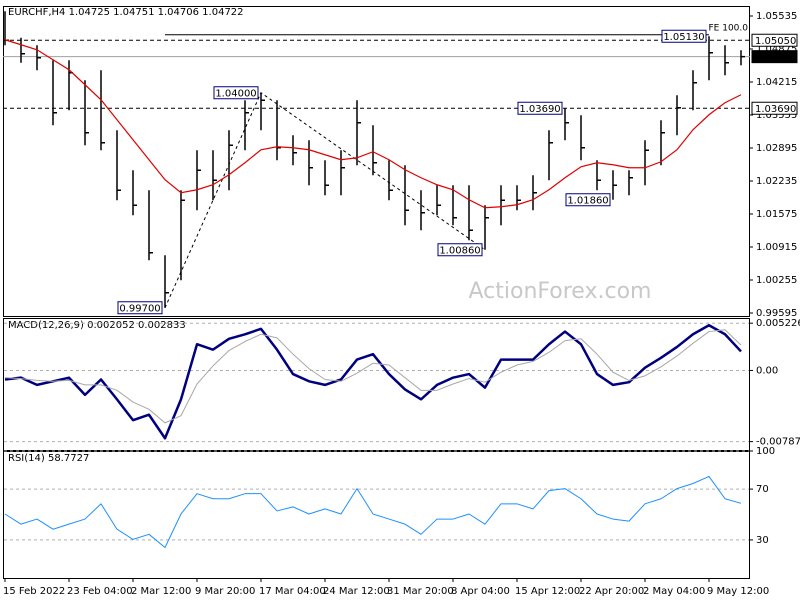  What do you see at coordinates (762, 489) in the screenshot?
I see `y-tick-label: 70` at bounding box center [762, 489].